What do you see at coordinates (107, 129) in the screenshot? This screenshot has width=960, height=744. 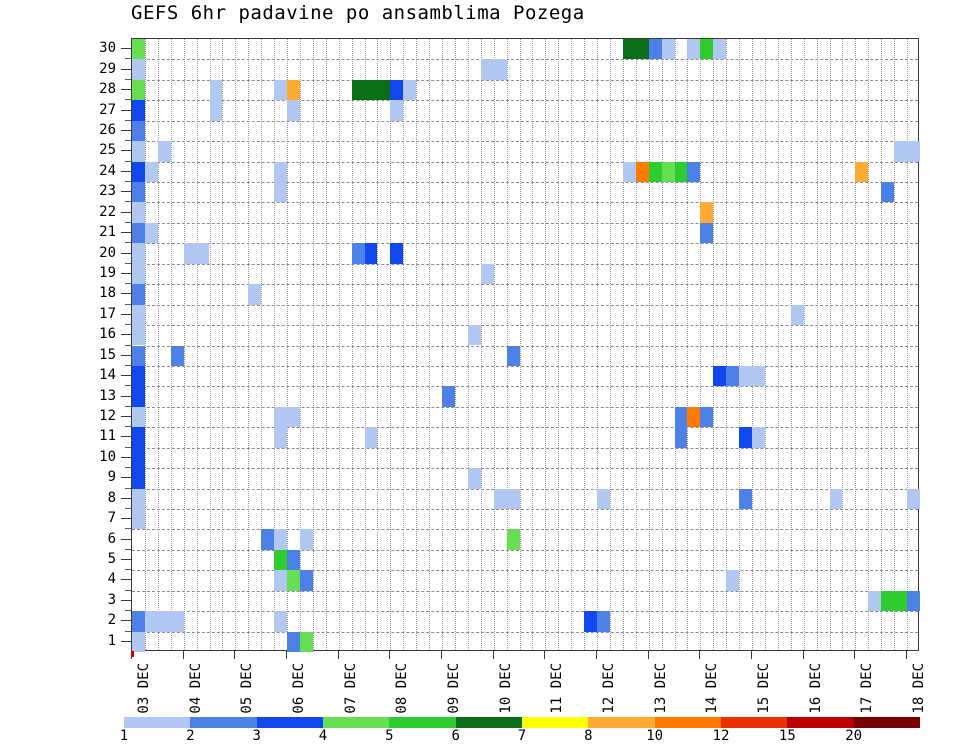 I see `y-tick-label: 26` at bounding box center [107, 129].